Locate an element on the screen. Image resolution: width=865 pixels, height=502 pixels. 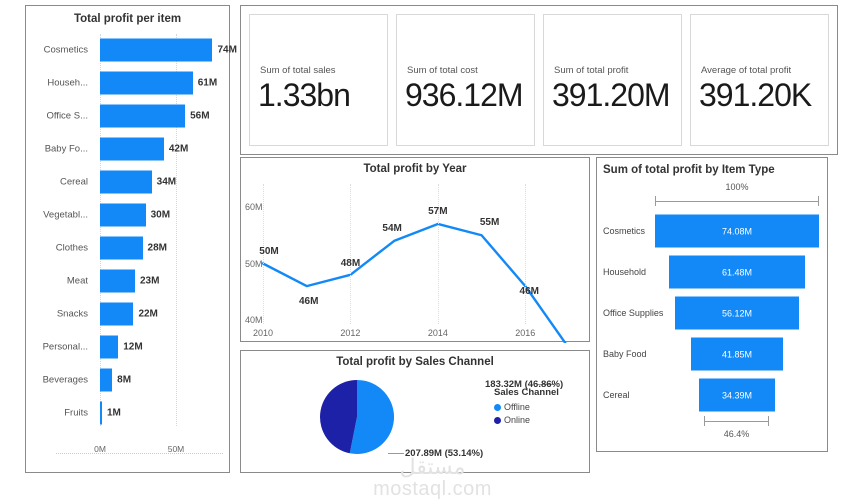
bar-value-label: 22M is located at coordinates (148, 314).